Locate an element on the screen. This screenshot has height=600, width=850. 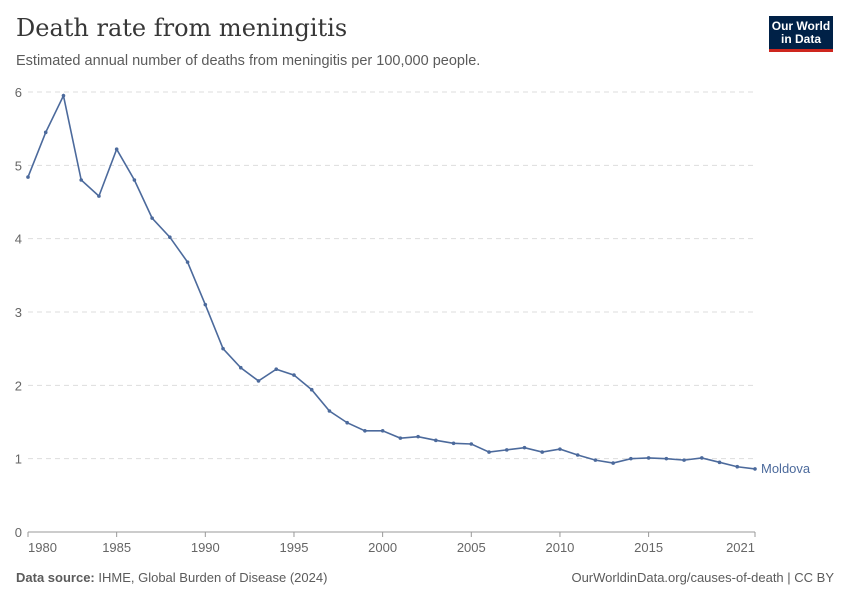
source-link: IHME, Global Burden of Disease (2024) is located at coordinates (213, 577).